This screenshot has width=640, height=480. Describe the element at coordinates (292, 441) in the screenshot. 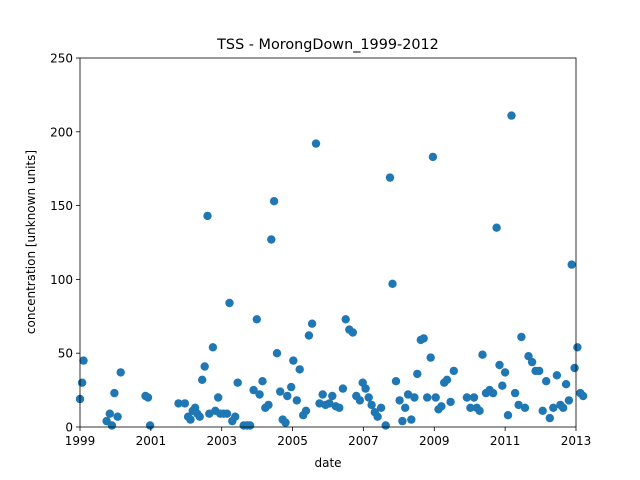

I see `x-tick-label: 2005` at that location.